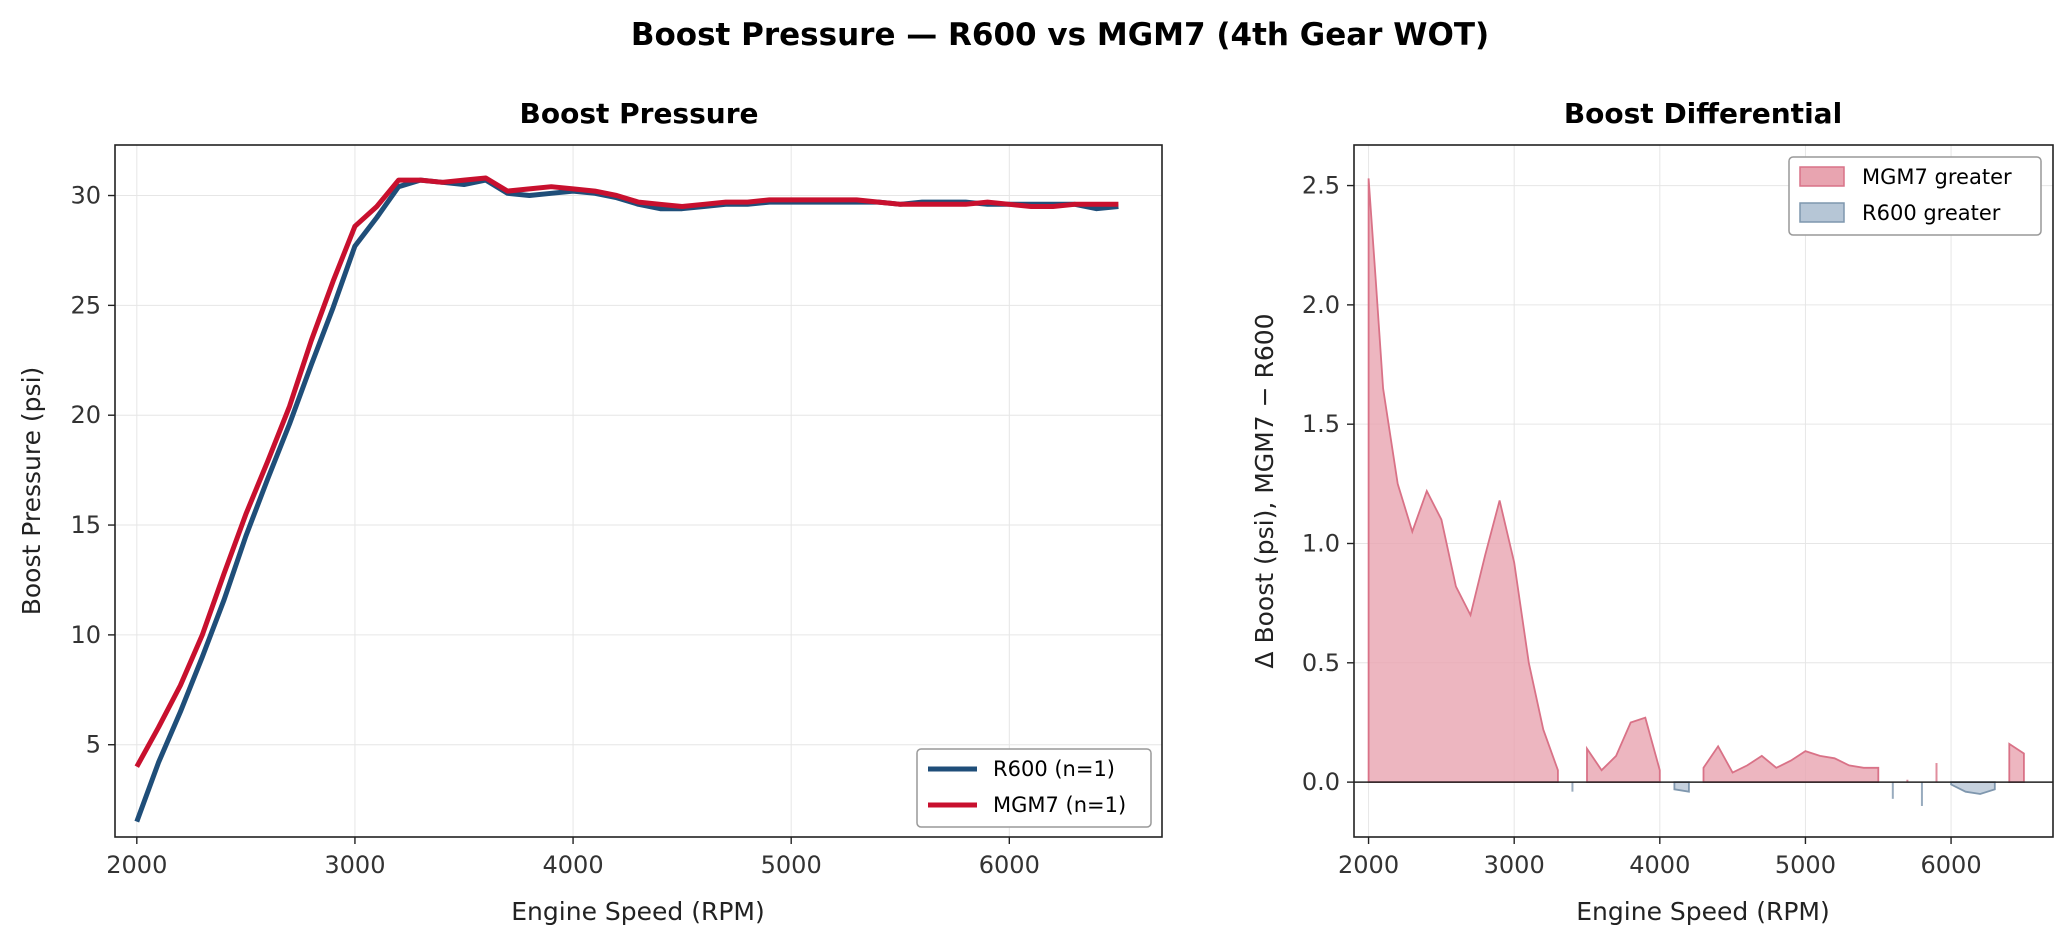 The image size is (2071, 949). Describe the element at coordinates (1931, 213) in the screenshot. I see `legend-label-r600-greater: R600 greater` at that location.